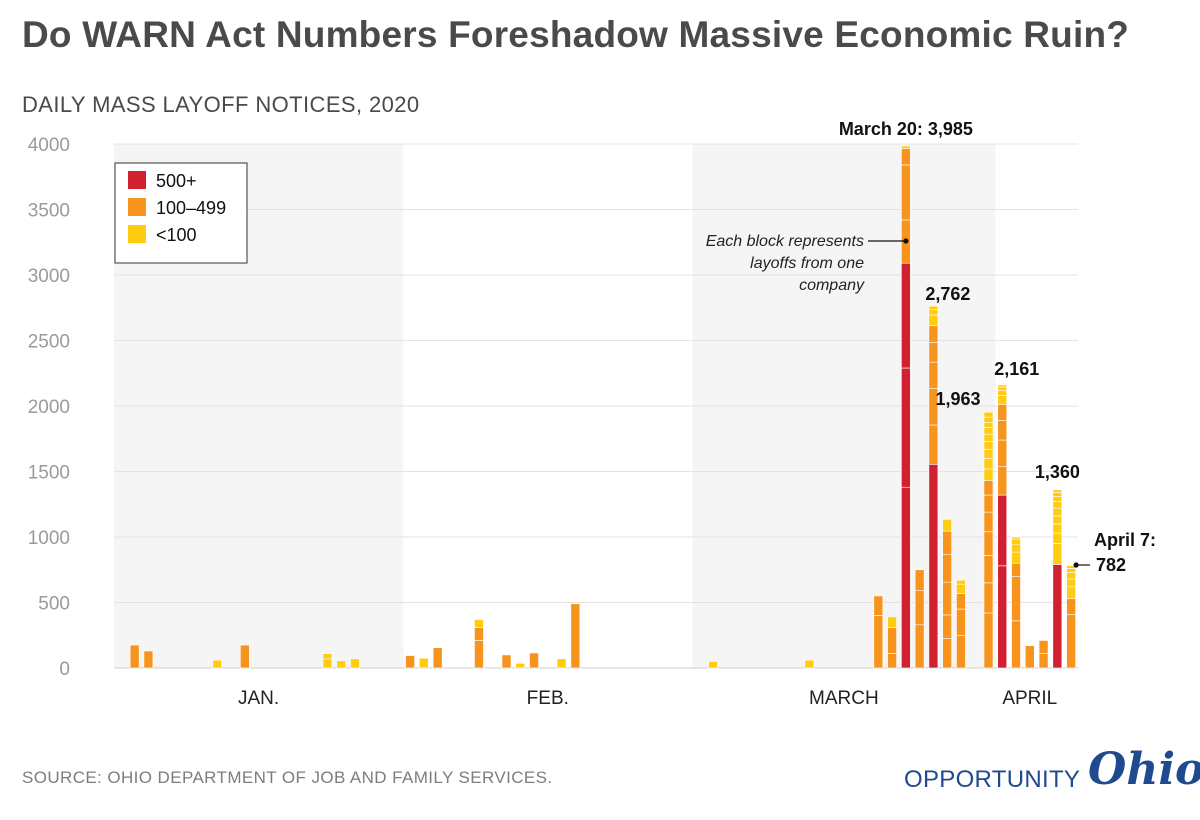 This screenshot has height=820, width=1200. I want to click on annotation-line-1: layoffs from one, so click(807, 263).